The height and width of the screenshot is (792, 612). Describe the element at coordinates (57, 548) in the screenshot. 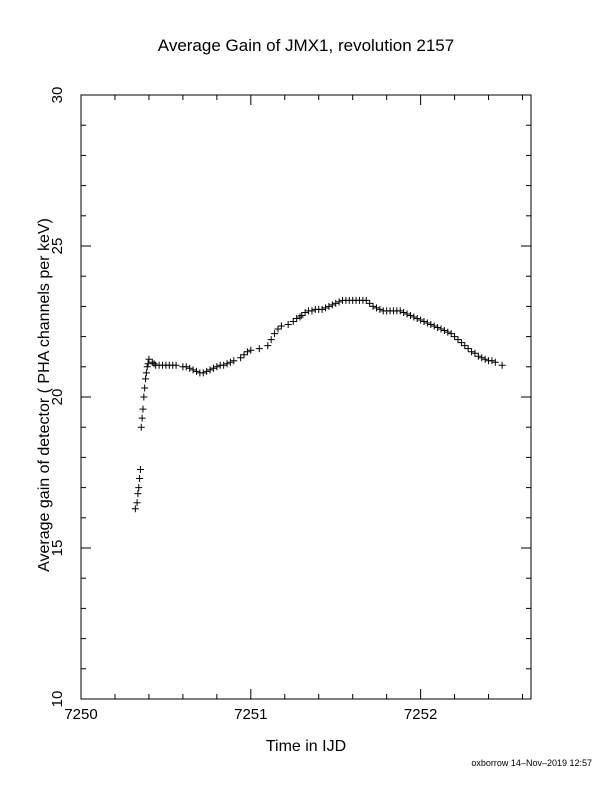

I see `y-tick-label: 15` at that location.